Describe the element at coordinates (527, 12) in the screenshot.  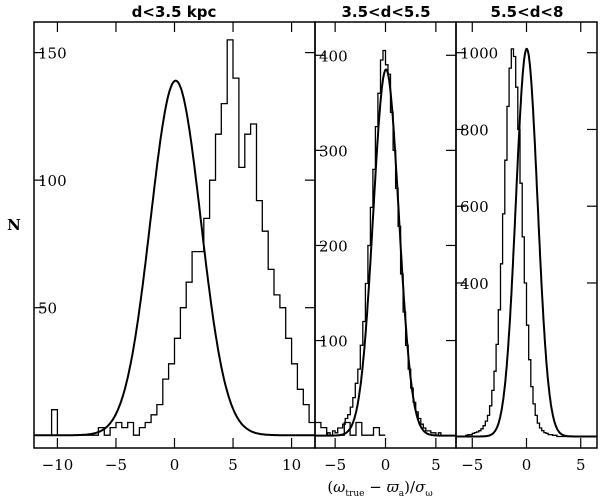
I see `panel-title: 5.5<d<8` at that location.